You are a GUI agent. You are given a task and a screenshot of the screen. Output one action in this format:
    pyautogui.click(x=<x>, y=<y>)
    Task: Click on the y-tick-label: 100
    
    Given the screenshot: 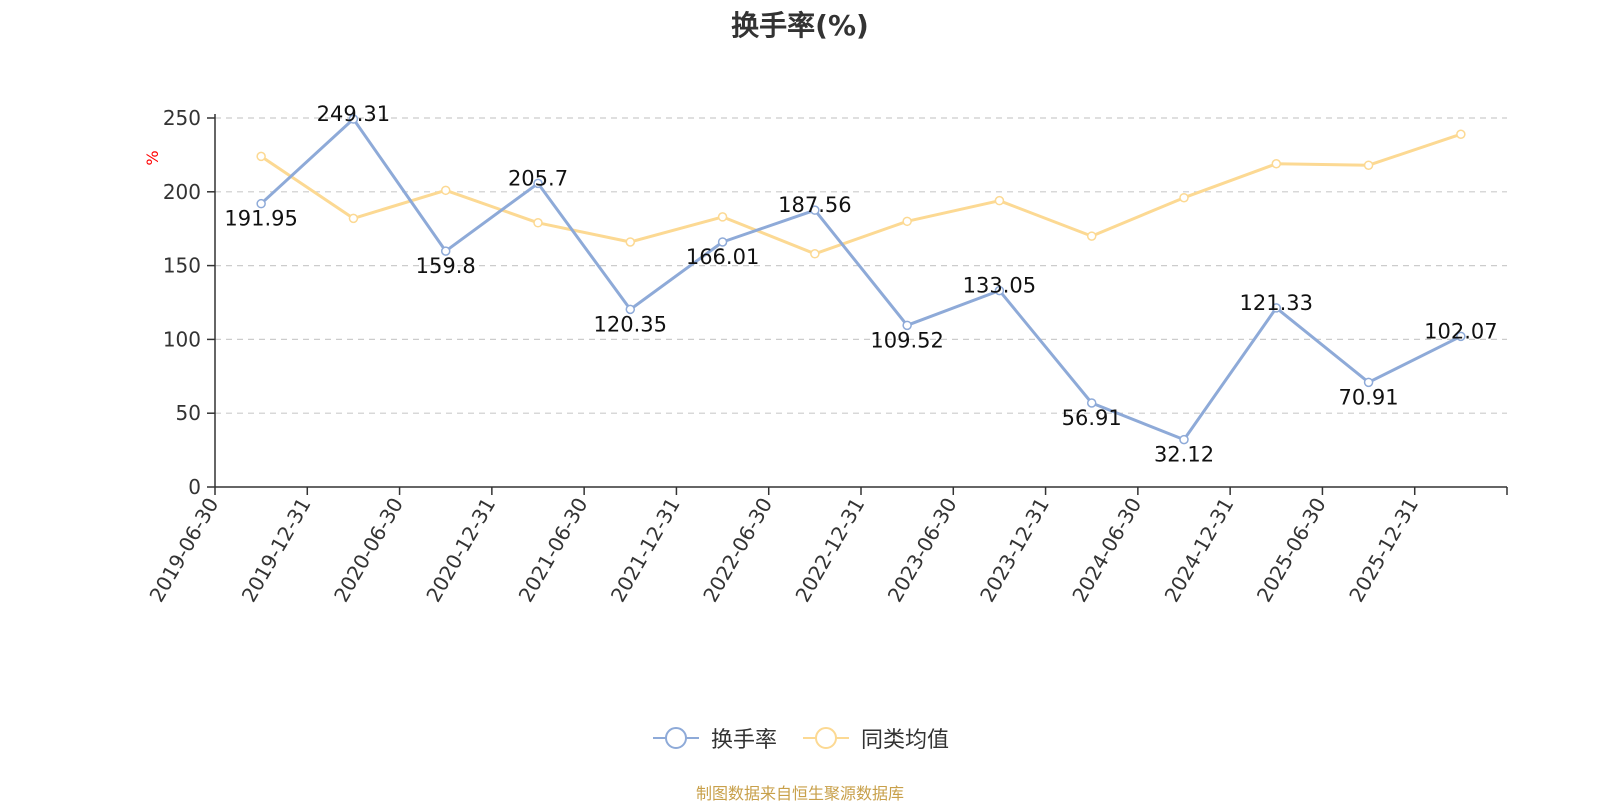 What is the action you would take?
    pyautogui.click(x=182, y=339)
    